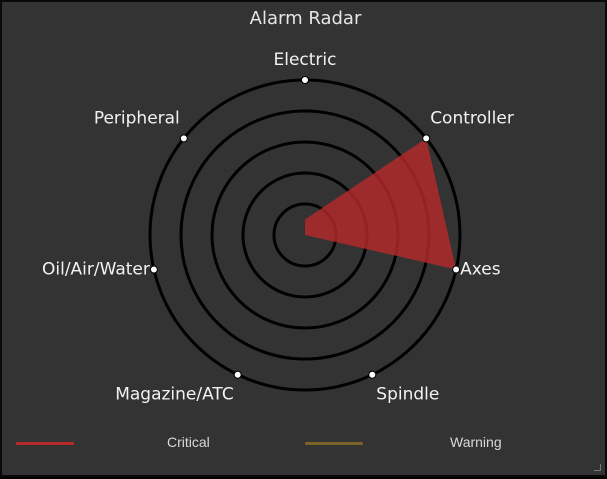  What do you see at coordinates (372, 374) in the screenshot?
I see `axis-point-spindle` at bounding box center [372, 374].